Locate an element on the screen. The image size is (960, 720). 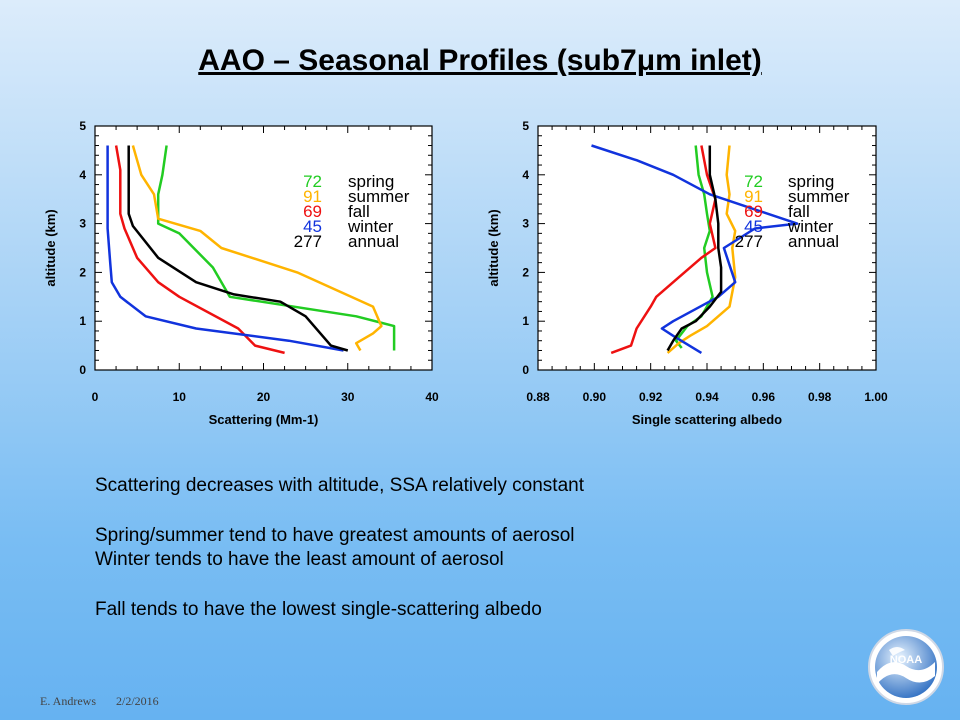
x-tick-label: 20 is located at coordinates (264, 397).